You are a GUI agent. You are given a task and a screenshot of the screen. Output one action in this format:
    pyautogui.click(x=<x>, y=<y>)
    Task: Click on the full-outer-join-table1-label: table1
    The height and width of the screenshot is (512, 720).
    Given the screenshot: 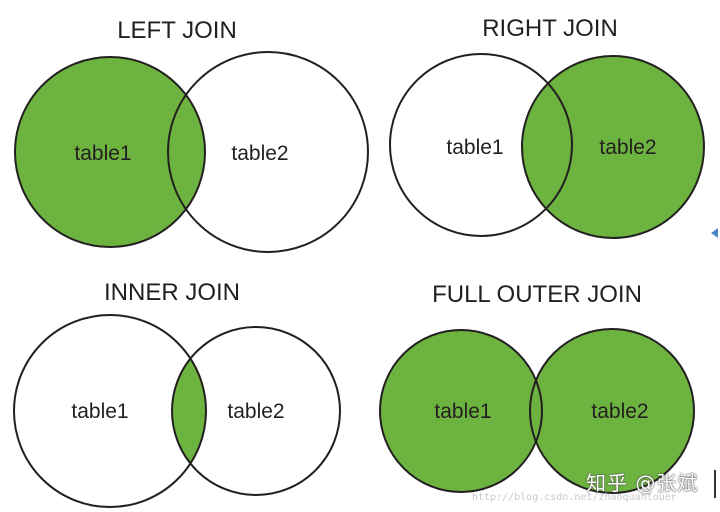 What is the action you would take?
    pyautogui.click(x=462, y=411)
    